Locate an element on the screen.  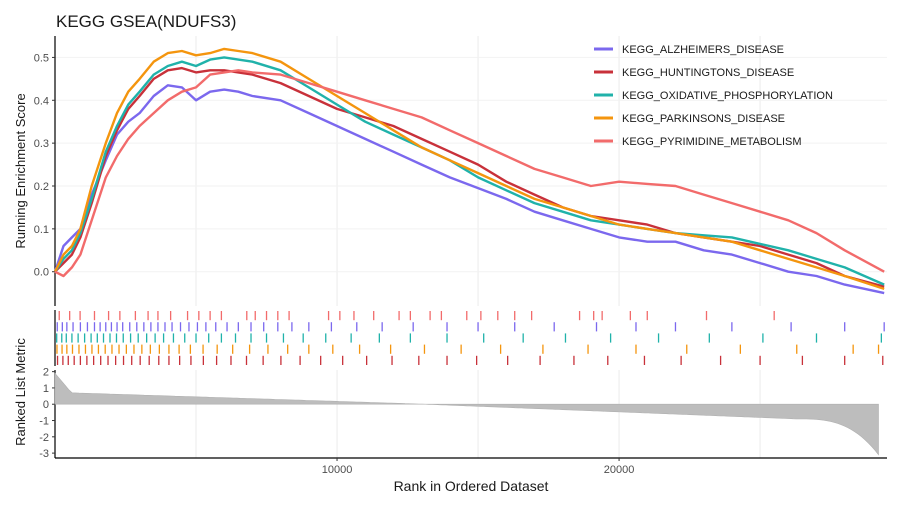
x-tick-label: 20000 is located at coordinates (619, 470).